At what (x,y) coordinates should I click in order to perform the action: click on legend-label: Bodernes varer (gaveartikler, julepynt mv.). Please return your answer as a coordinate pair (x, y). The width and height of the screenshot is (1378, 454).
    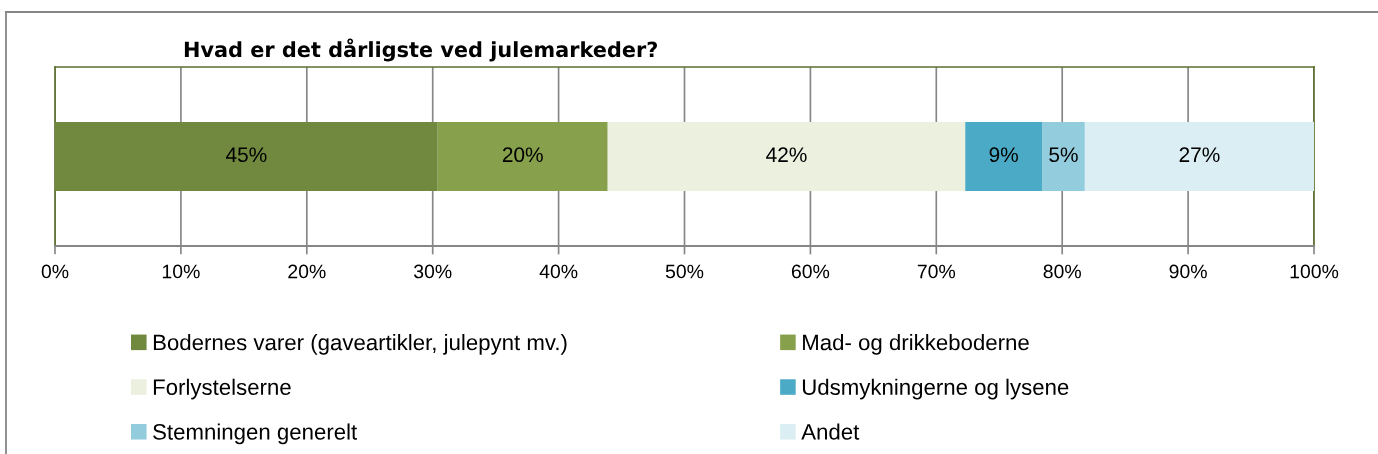
    Looking at the image, I should click on (360, 344).